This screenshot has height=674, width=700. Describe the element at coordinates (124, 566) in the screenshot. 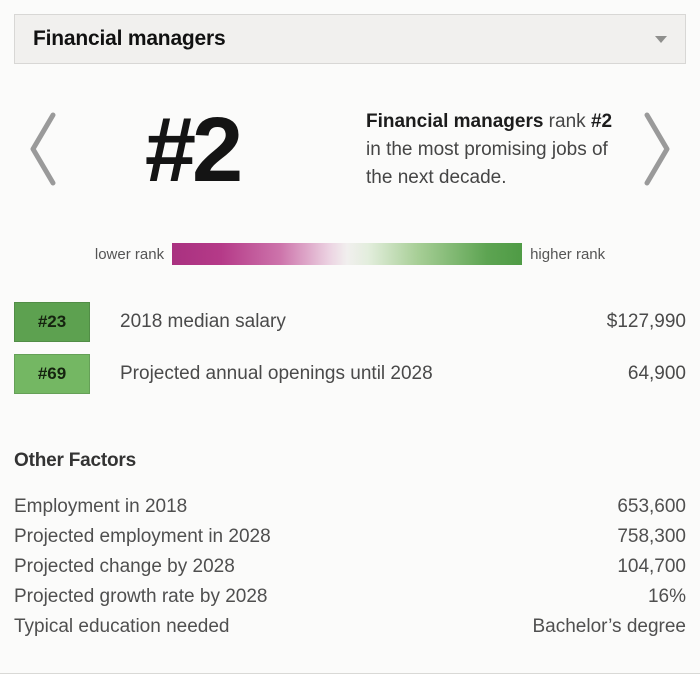

I see `factor-label: Projected change by 2028` at that location.